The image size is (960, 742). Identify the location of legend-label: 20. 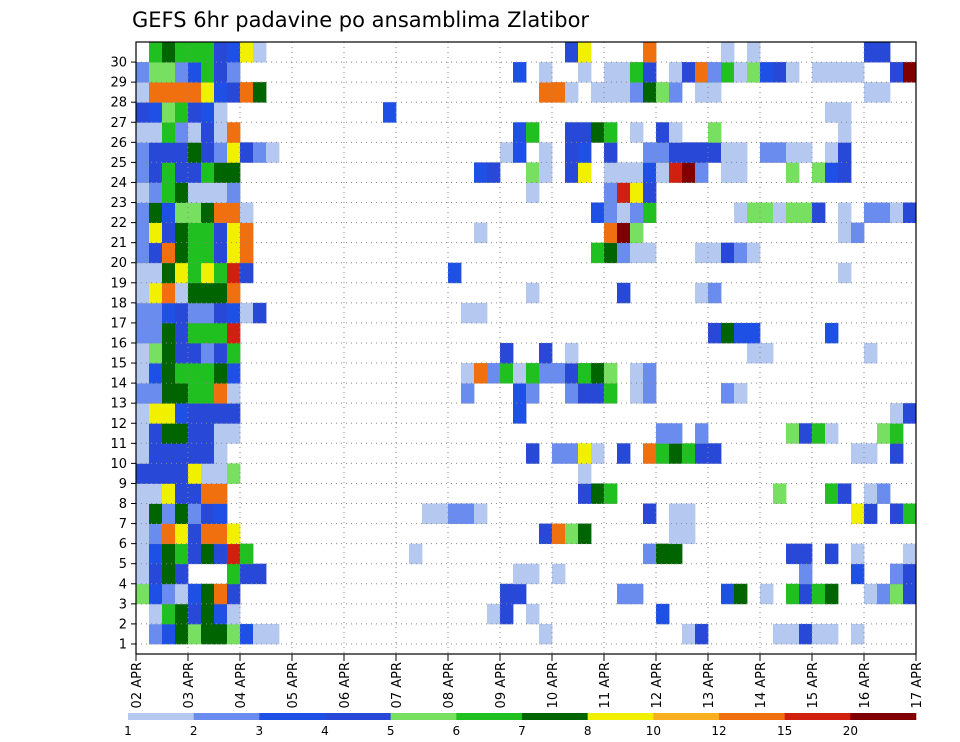
(850, 731).